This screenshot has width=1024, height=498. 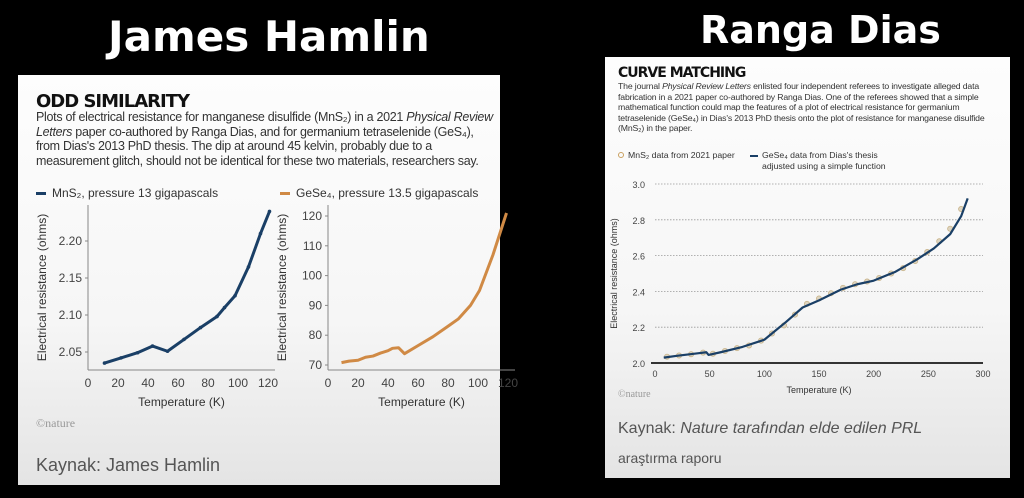 What do you see at coordinates (379, 193) in the screenshot?
I see `legend-gese4: GeSe₄, pressure 13.5 gigapascals` at bounding box center [379, 193].